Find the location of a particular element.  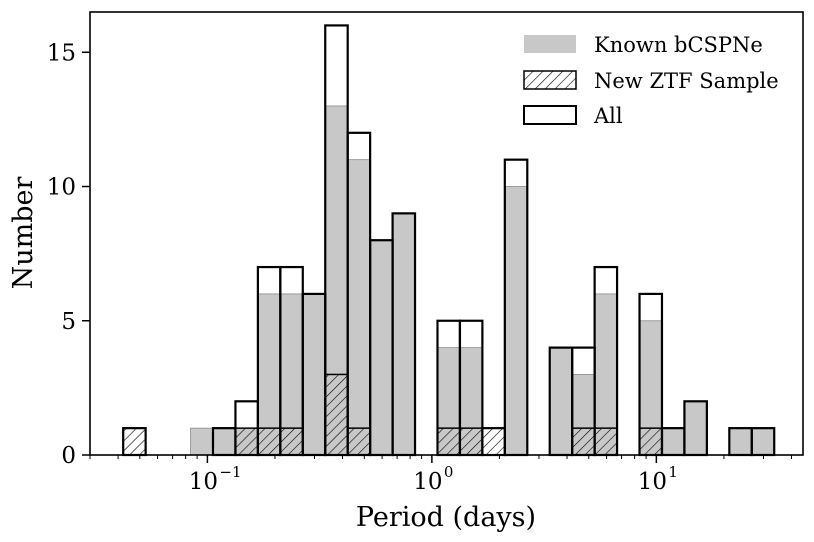

y-tick-label: 10 is located at coordinates (61, 188).